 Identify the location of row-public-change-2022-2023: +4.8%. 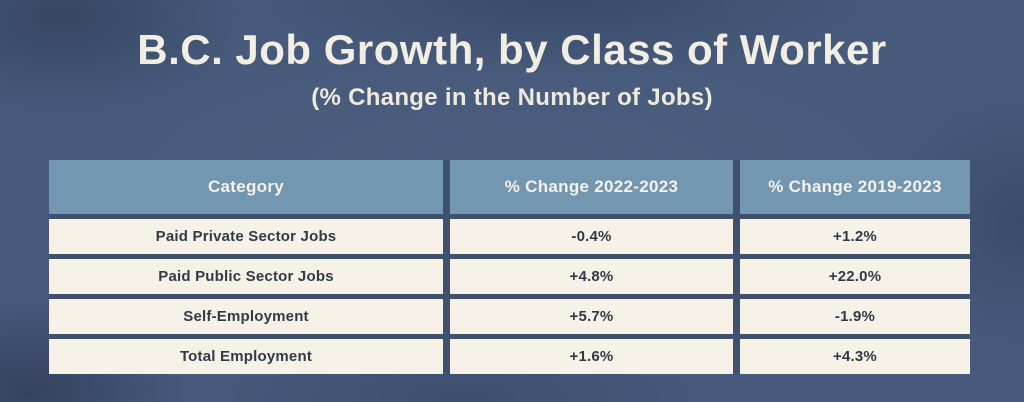
(591, 276).